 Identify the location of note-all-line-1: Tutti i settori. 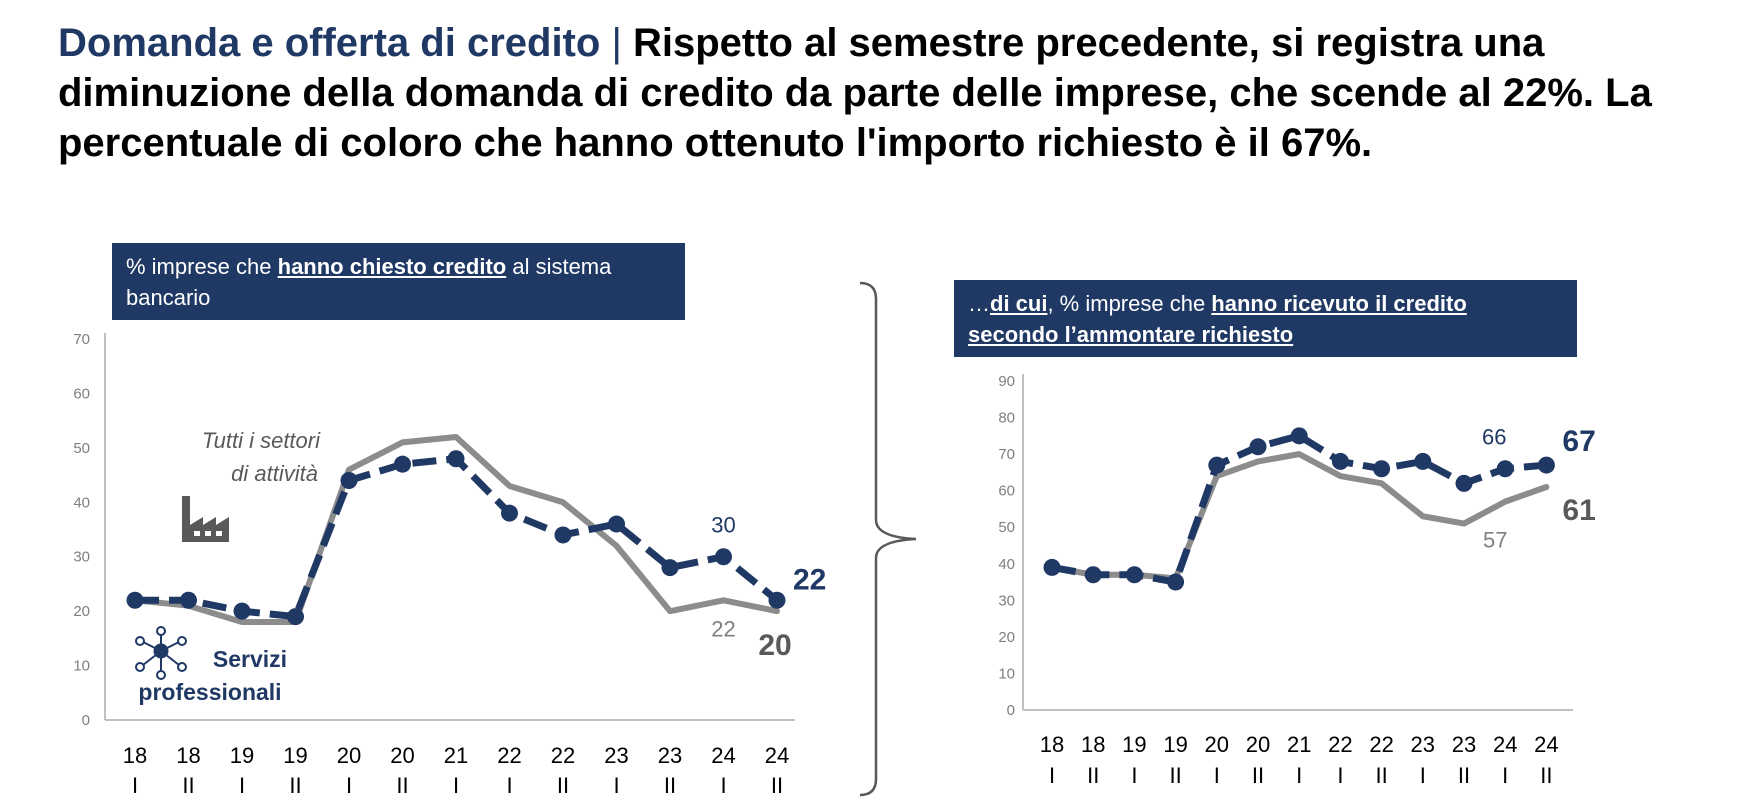
(261, 440).